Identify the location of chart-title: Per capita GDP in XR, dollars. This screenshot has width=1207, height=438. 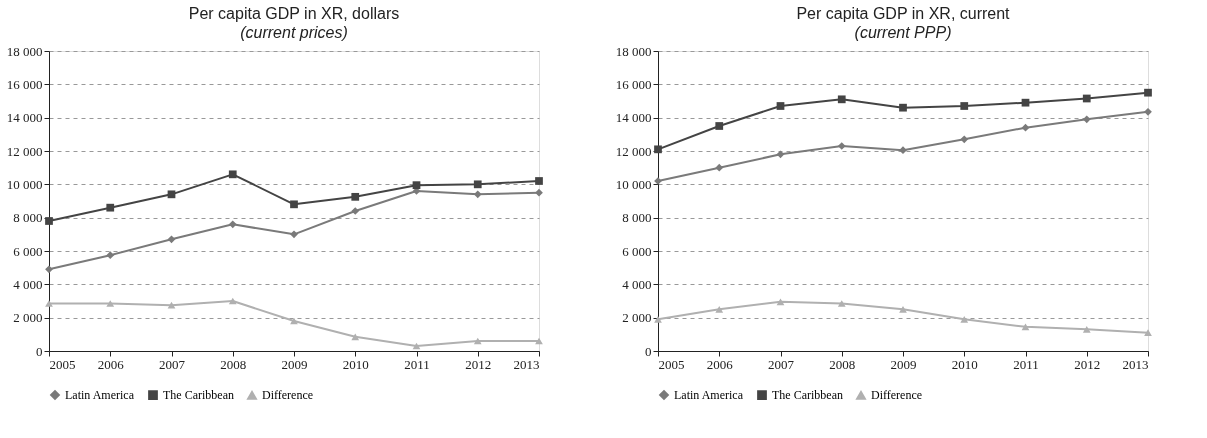
(294, 13).